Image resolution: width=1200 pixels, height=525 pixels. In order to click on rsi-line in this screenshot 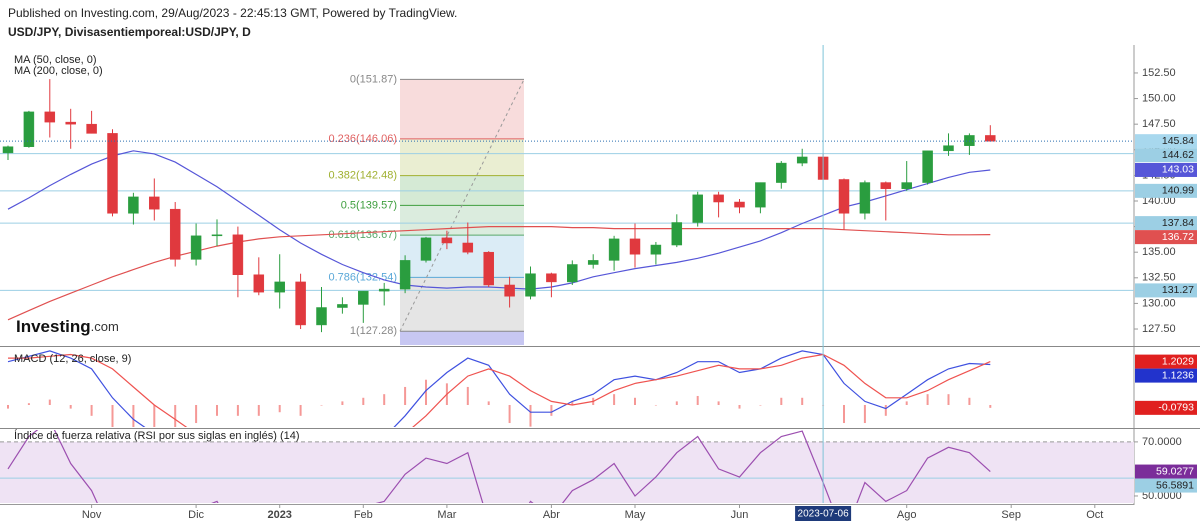, I will do `click(499, 466)`.